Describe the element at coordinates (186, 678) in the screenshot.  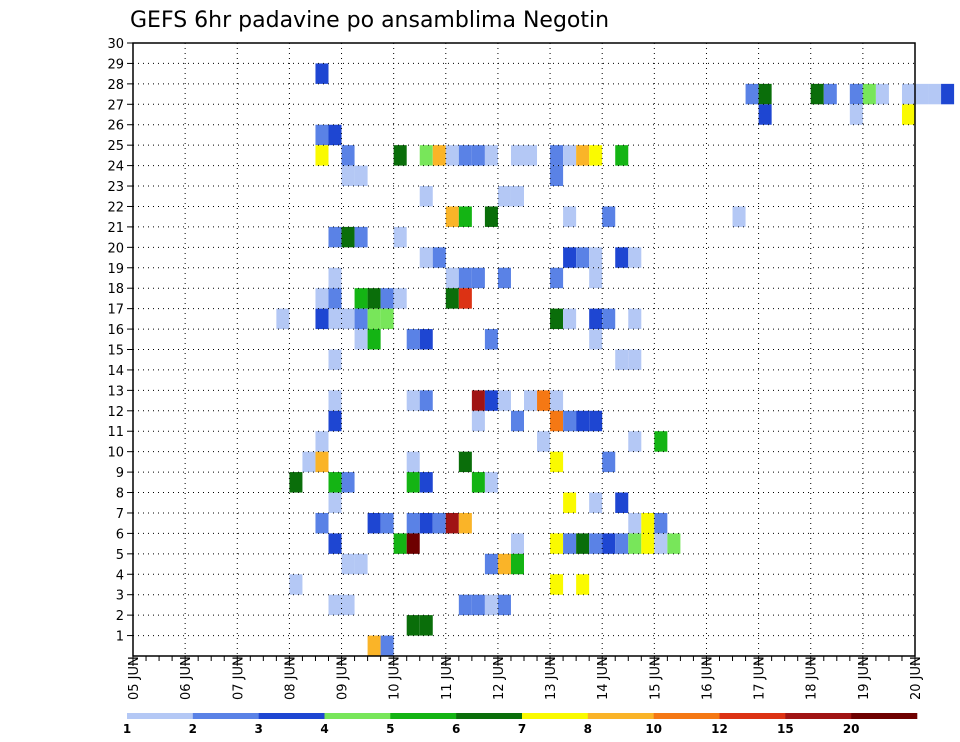
I see `x-tick-label: 06 JUN` at that location.